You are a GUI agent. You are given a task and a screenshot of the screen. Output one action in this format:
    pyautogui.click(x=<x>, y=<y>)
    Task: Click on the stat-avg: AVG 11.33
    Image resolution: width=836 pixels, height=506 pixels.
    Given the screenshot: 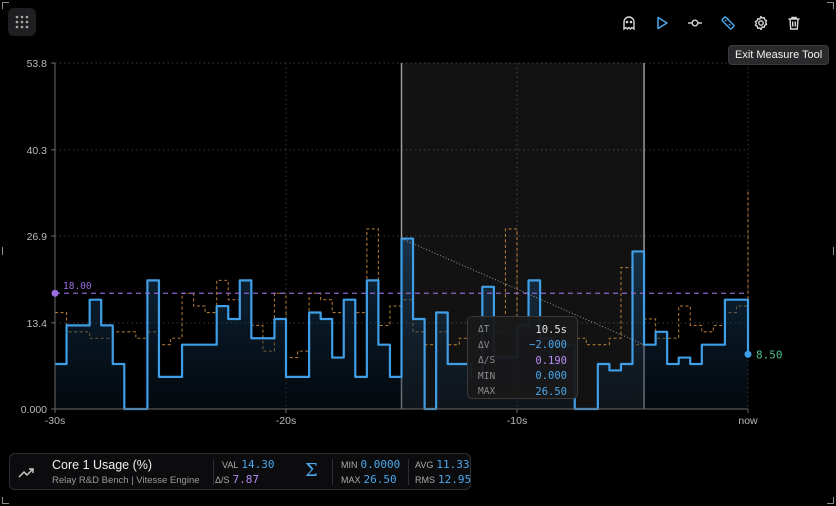 What is the action you would take?
    pyautogui.click(x=442, y=464)
    